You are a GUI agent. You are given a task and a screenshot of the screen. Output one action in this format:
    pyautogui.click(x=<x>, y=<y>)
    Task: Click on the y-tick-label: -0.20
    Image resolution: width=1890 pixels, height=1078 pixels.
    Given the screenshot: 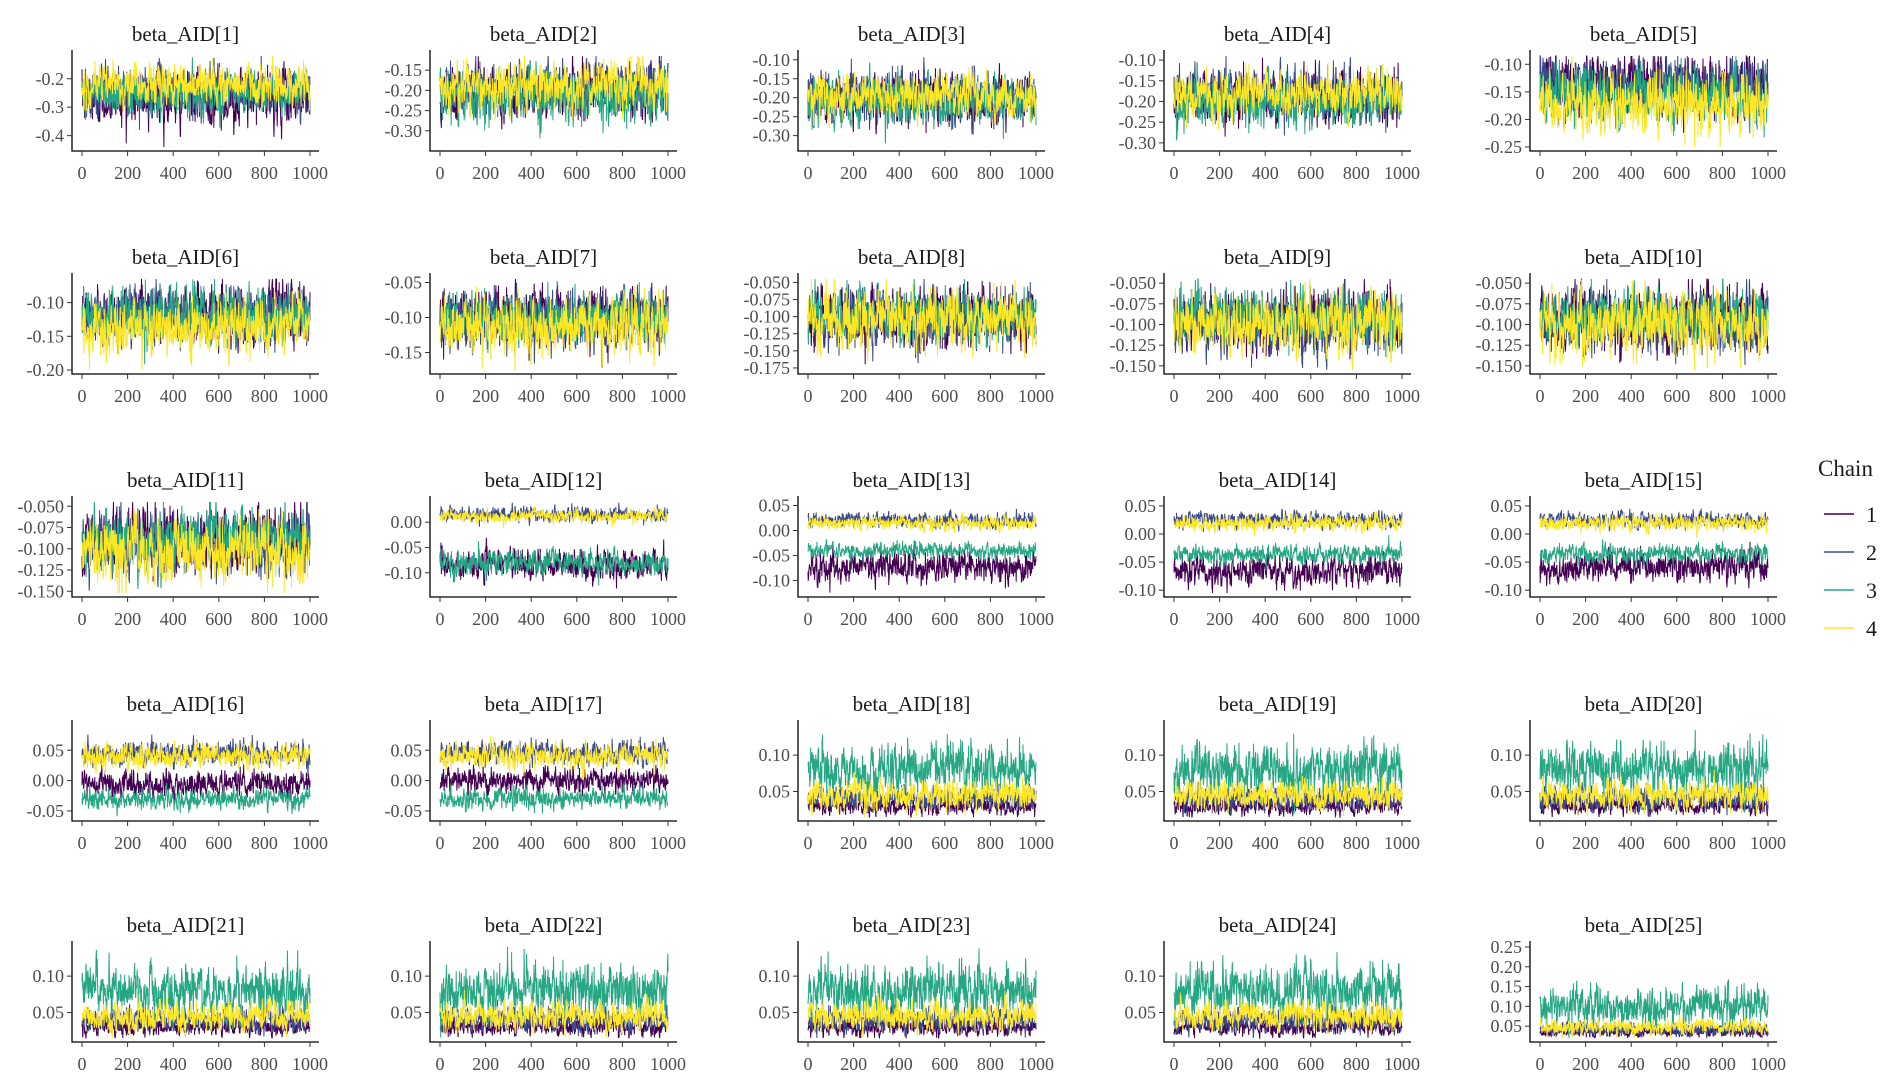 What is the action you would take?
    pyautogui.click(x=404, y=90)
    